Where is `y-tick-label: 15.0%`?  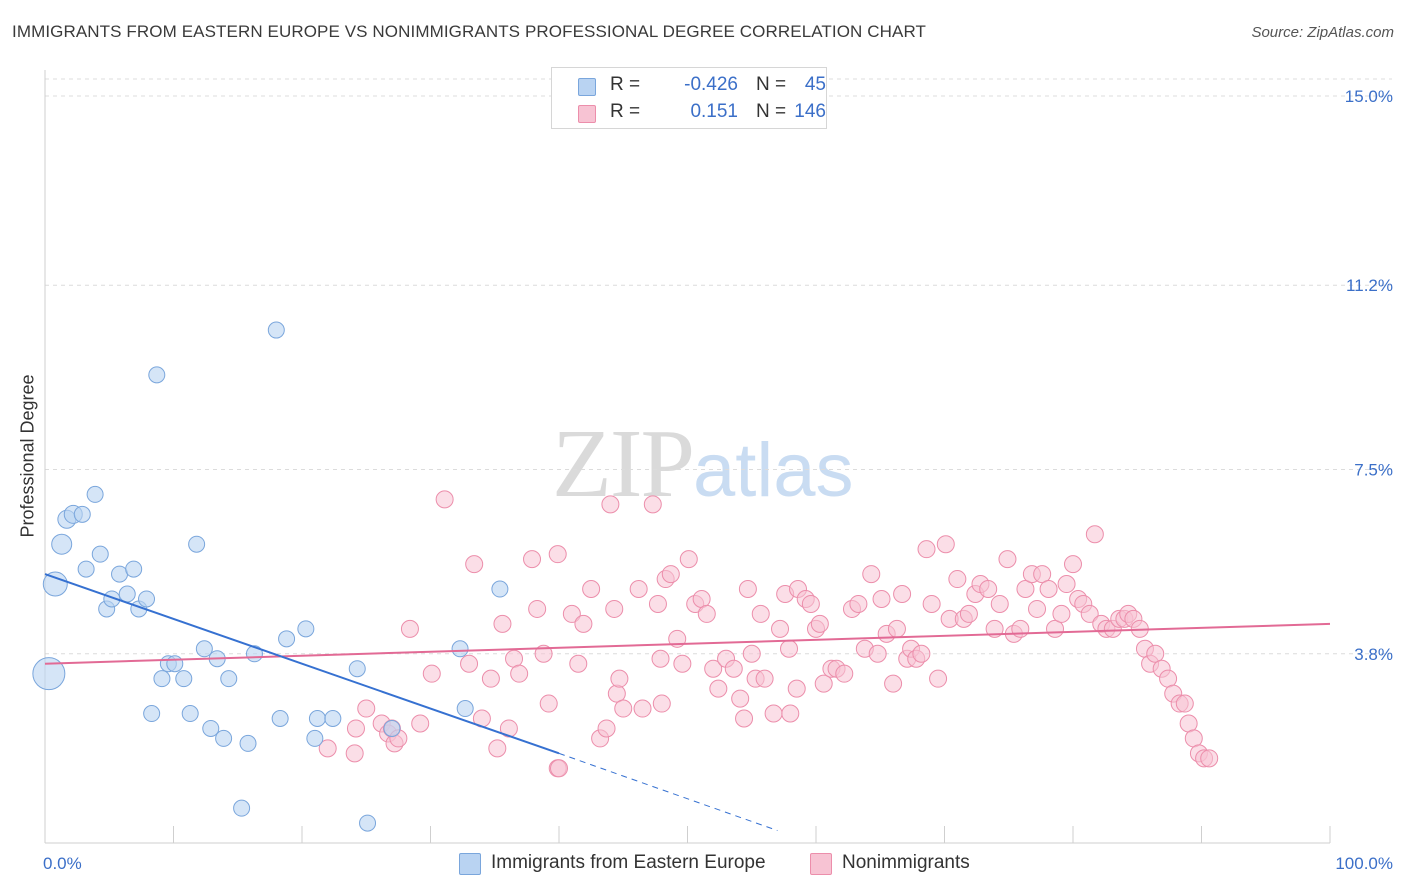 y-tick-label: 15.0% is located at coordinates (1369, 96).